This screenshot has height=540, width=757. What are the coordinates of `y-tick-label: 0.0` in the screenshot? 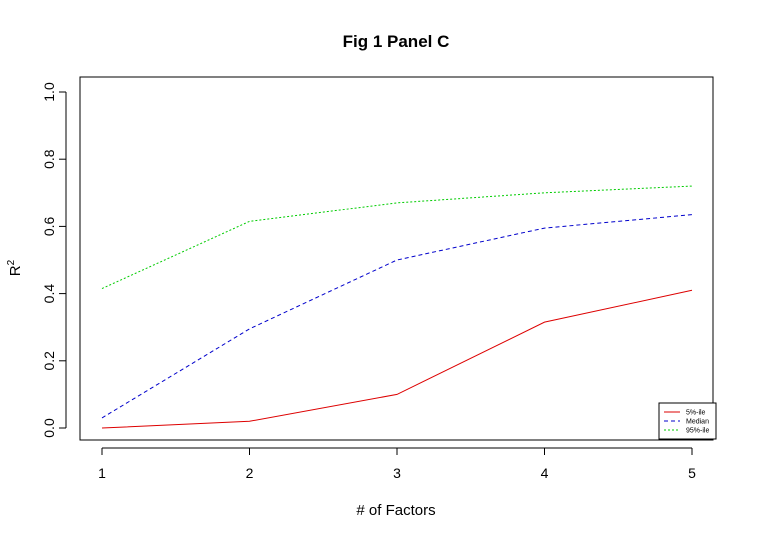 It's located at (49, 428).